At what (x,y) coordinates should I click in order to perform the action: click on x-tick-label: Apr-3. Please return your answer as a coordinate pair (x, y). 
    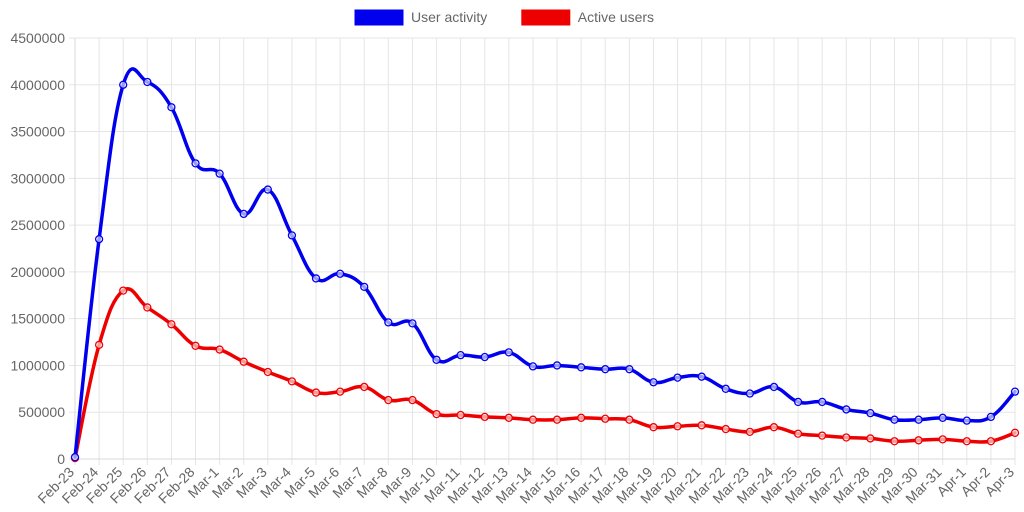
    Looking at the image, I should click on (1000, 482).